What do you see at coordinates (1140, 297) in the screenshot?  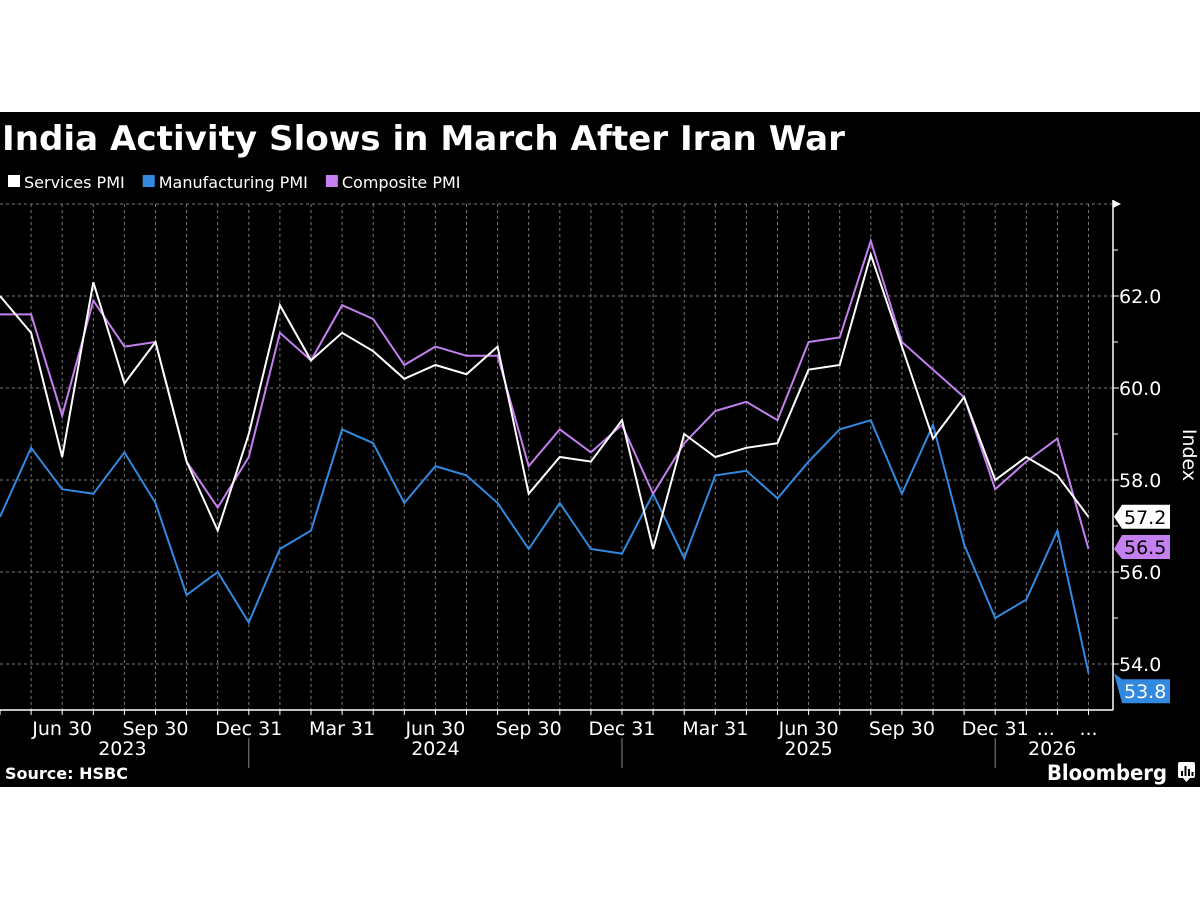 I see `y-tick-label: 62.0` at bounding box center [1140, 297].